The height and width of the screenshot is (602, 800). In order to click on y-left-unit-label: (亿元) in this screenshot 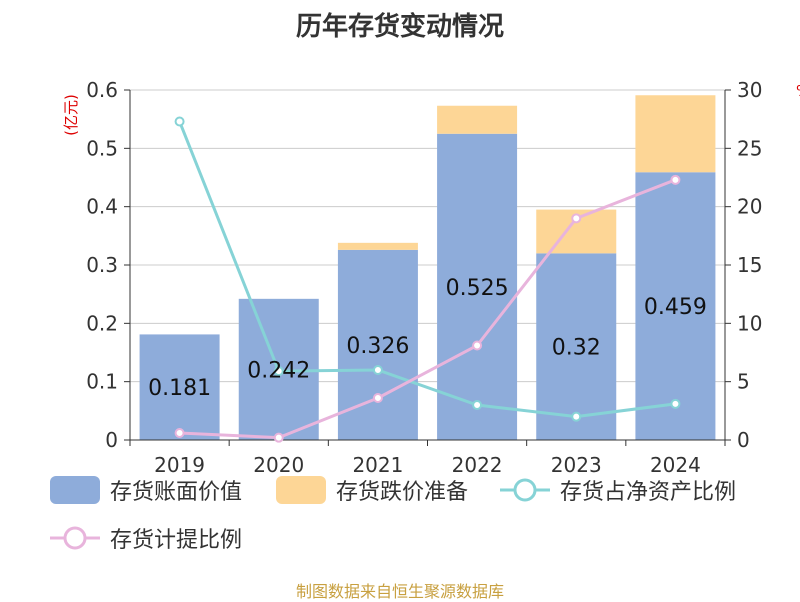, I will do `click(71, 115)`.